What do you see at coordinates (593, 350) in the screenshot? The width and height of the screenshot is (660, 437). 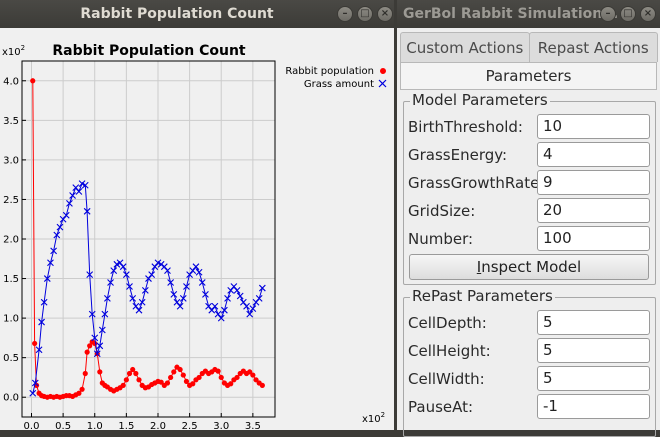 I see `cell-height-field: 5` at bounding box center [593, 350].